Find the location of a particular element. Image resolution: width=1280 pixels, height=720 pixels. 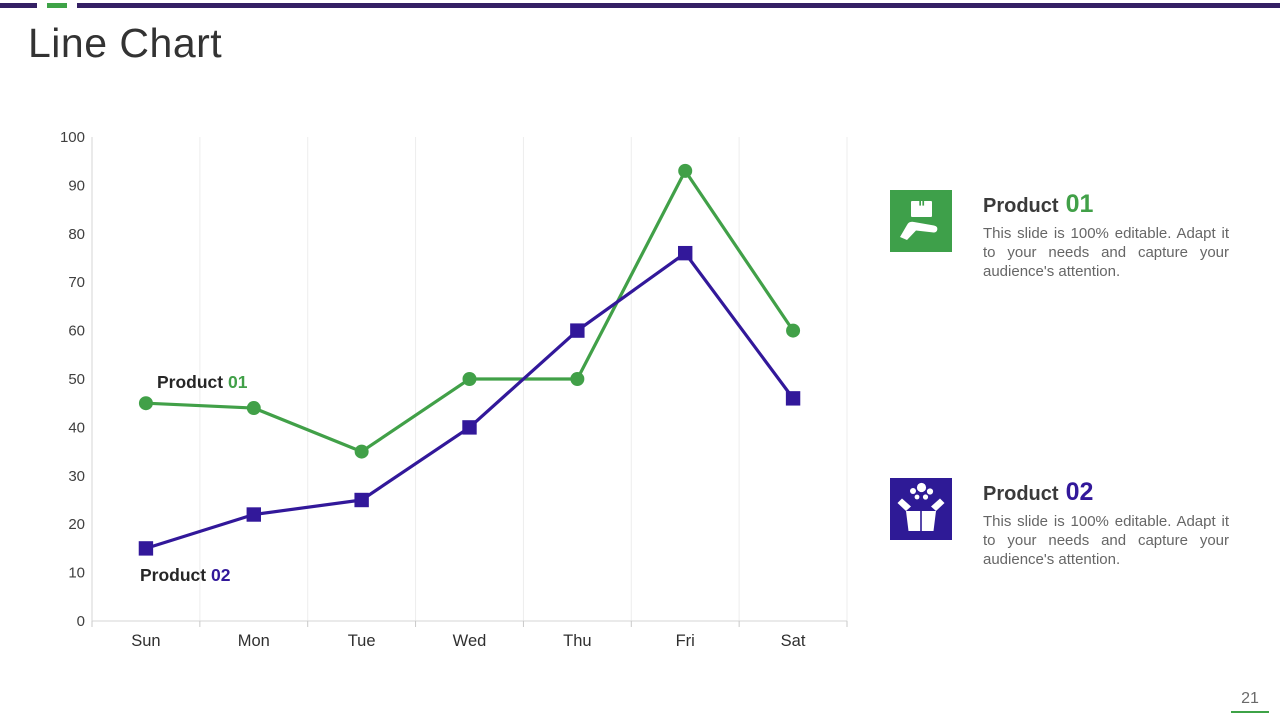

feature-title: Product 02 is located at coordinates (1106, 492).